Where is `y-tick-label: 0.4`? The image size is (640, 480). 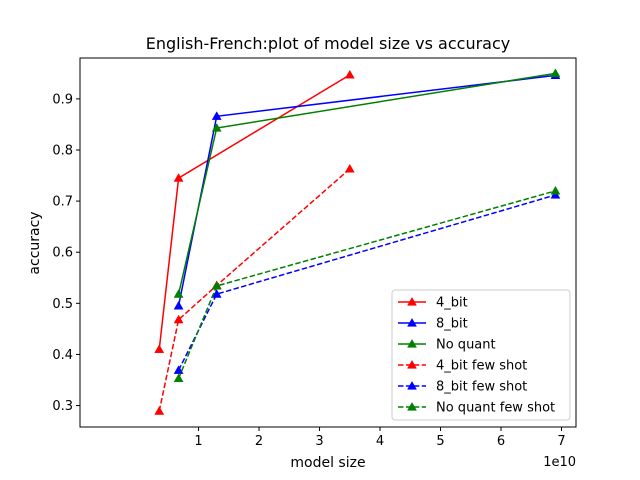
y-tick-label: 0.4 is located at coordinates (62, 355).